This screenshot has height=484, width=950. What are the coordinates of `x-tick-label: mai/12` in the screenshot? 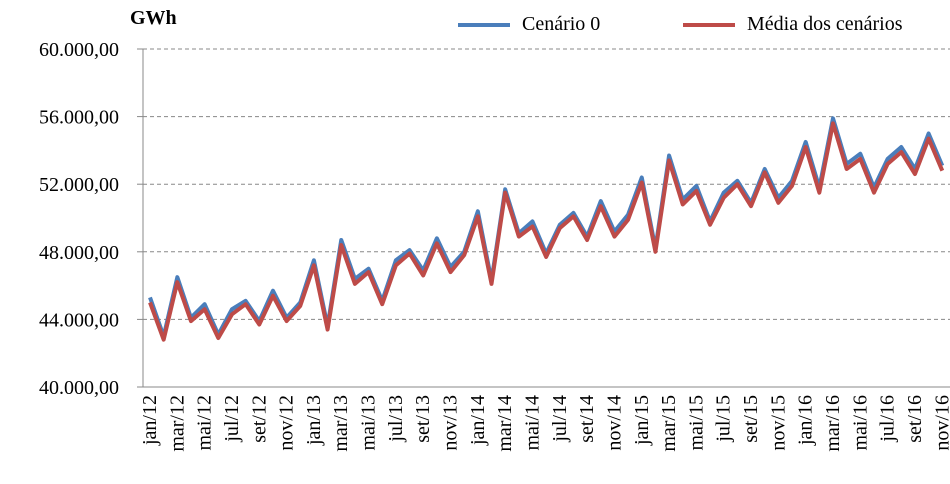 It's located at (205, 423).